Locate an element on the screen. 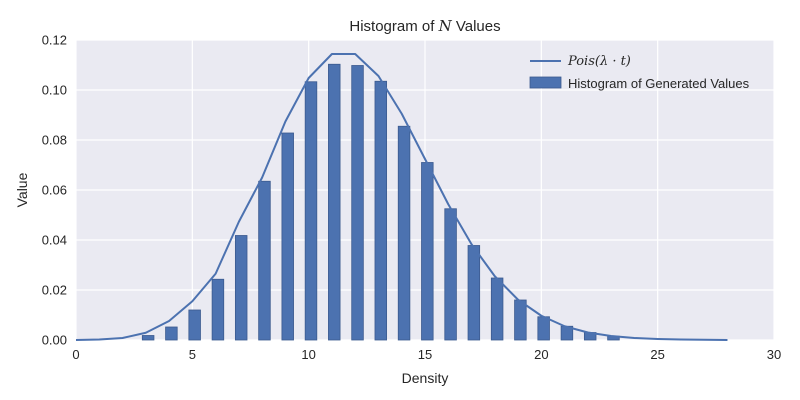 This screenshot has height=400, width=800. y-tick-label: 0.06 is located at coordinates (54, 190).